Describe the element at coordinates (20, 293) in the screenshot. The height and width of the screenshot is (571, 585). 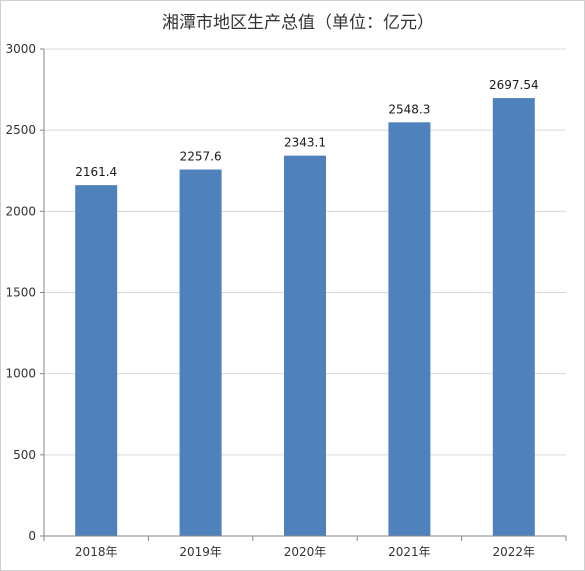
I see `y-tick-label: 1500` at that location.